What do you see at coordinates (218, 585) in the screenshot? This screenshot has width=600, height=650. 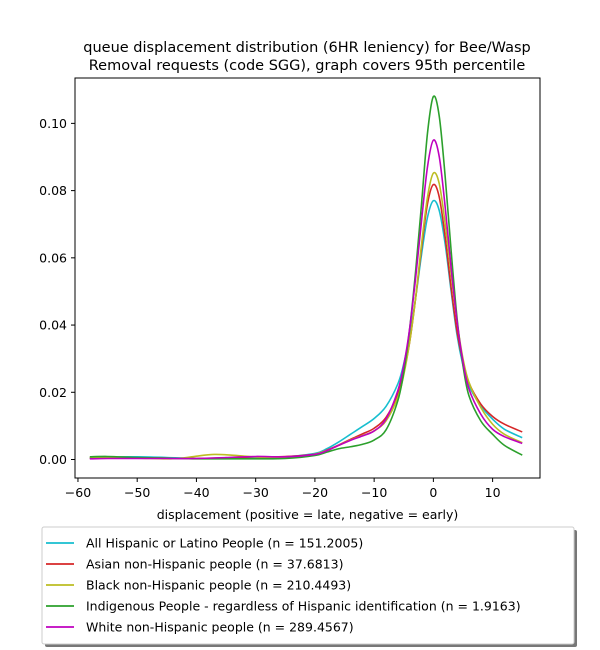 I see `legend-entry: Black non-Hispanic people (n = 210.4493)` at bounding box center [218, 585].